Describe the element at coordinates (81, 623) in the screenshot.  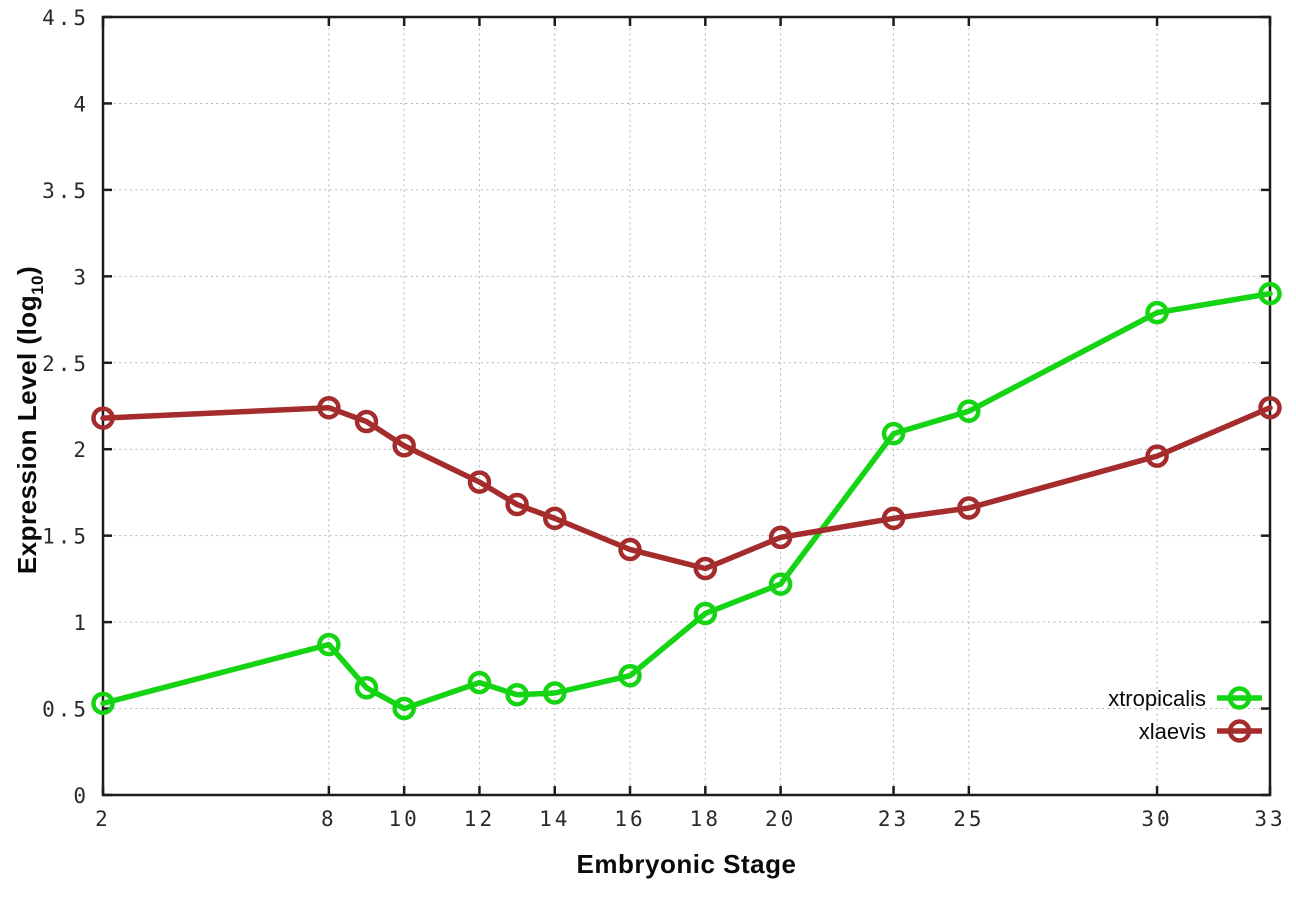
I see `y-tick-label: 1` at that location.